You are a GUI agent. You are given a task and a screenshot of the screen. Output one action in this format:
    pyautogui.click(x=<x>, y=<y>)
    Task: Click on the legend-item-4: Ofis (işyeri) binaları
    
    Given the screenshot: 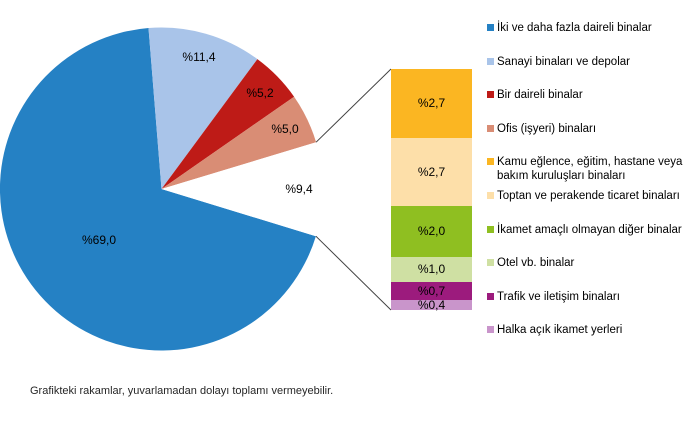 What is the action you would take?
    pyautogui.click(x=541, y=129)
    